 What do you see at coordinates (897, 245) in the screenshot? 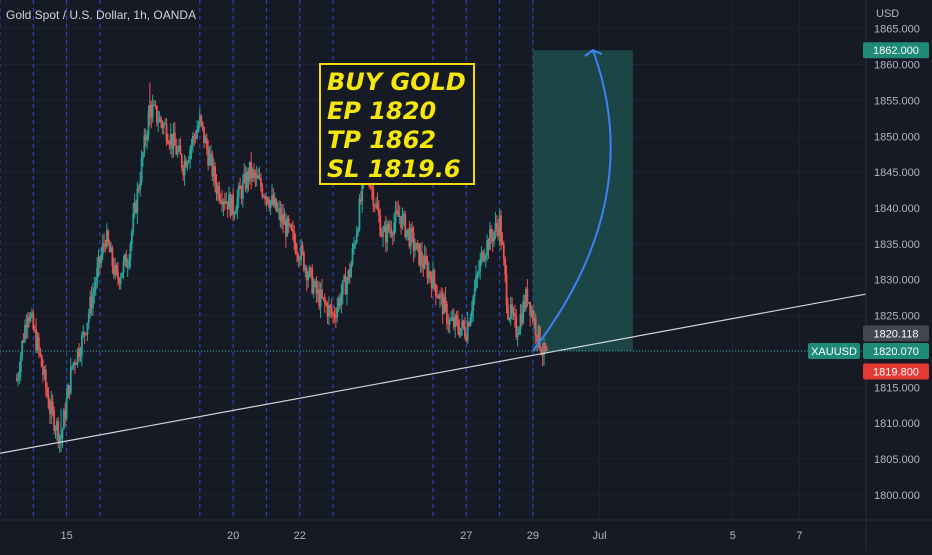
I see `y-tick-label: 1835.000` at bounding box center [897, 245].